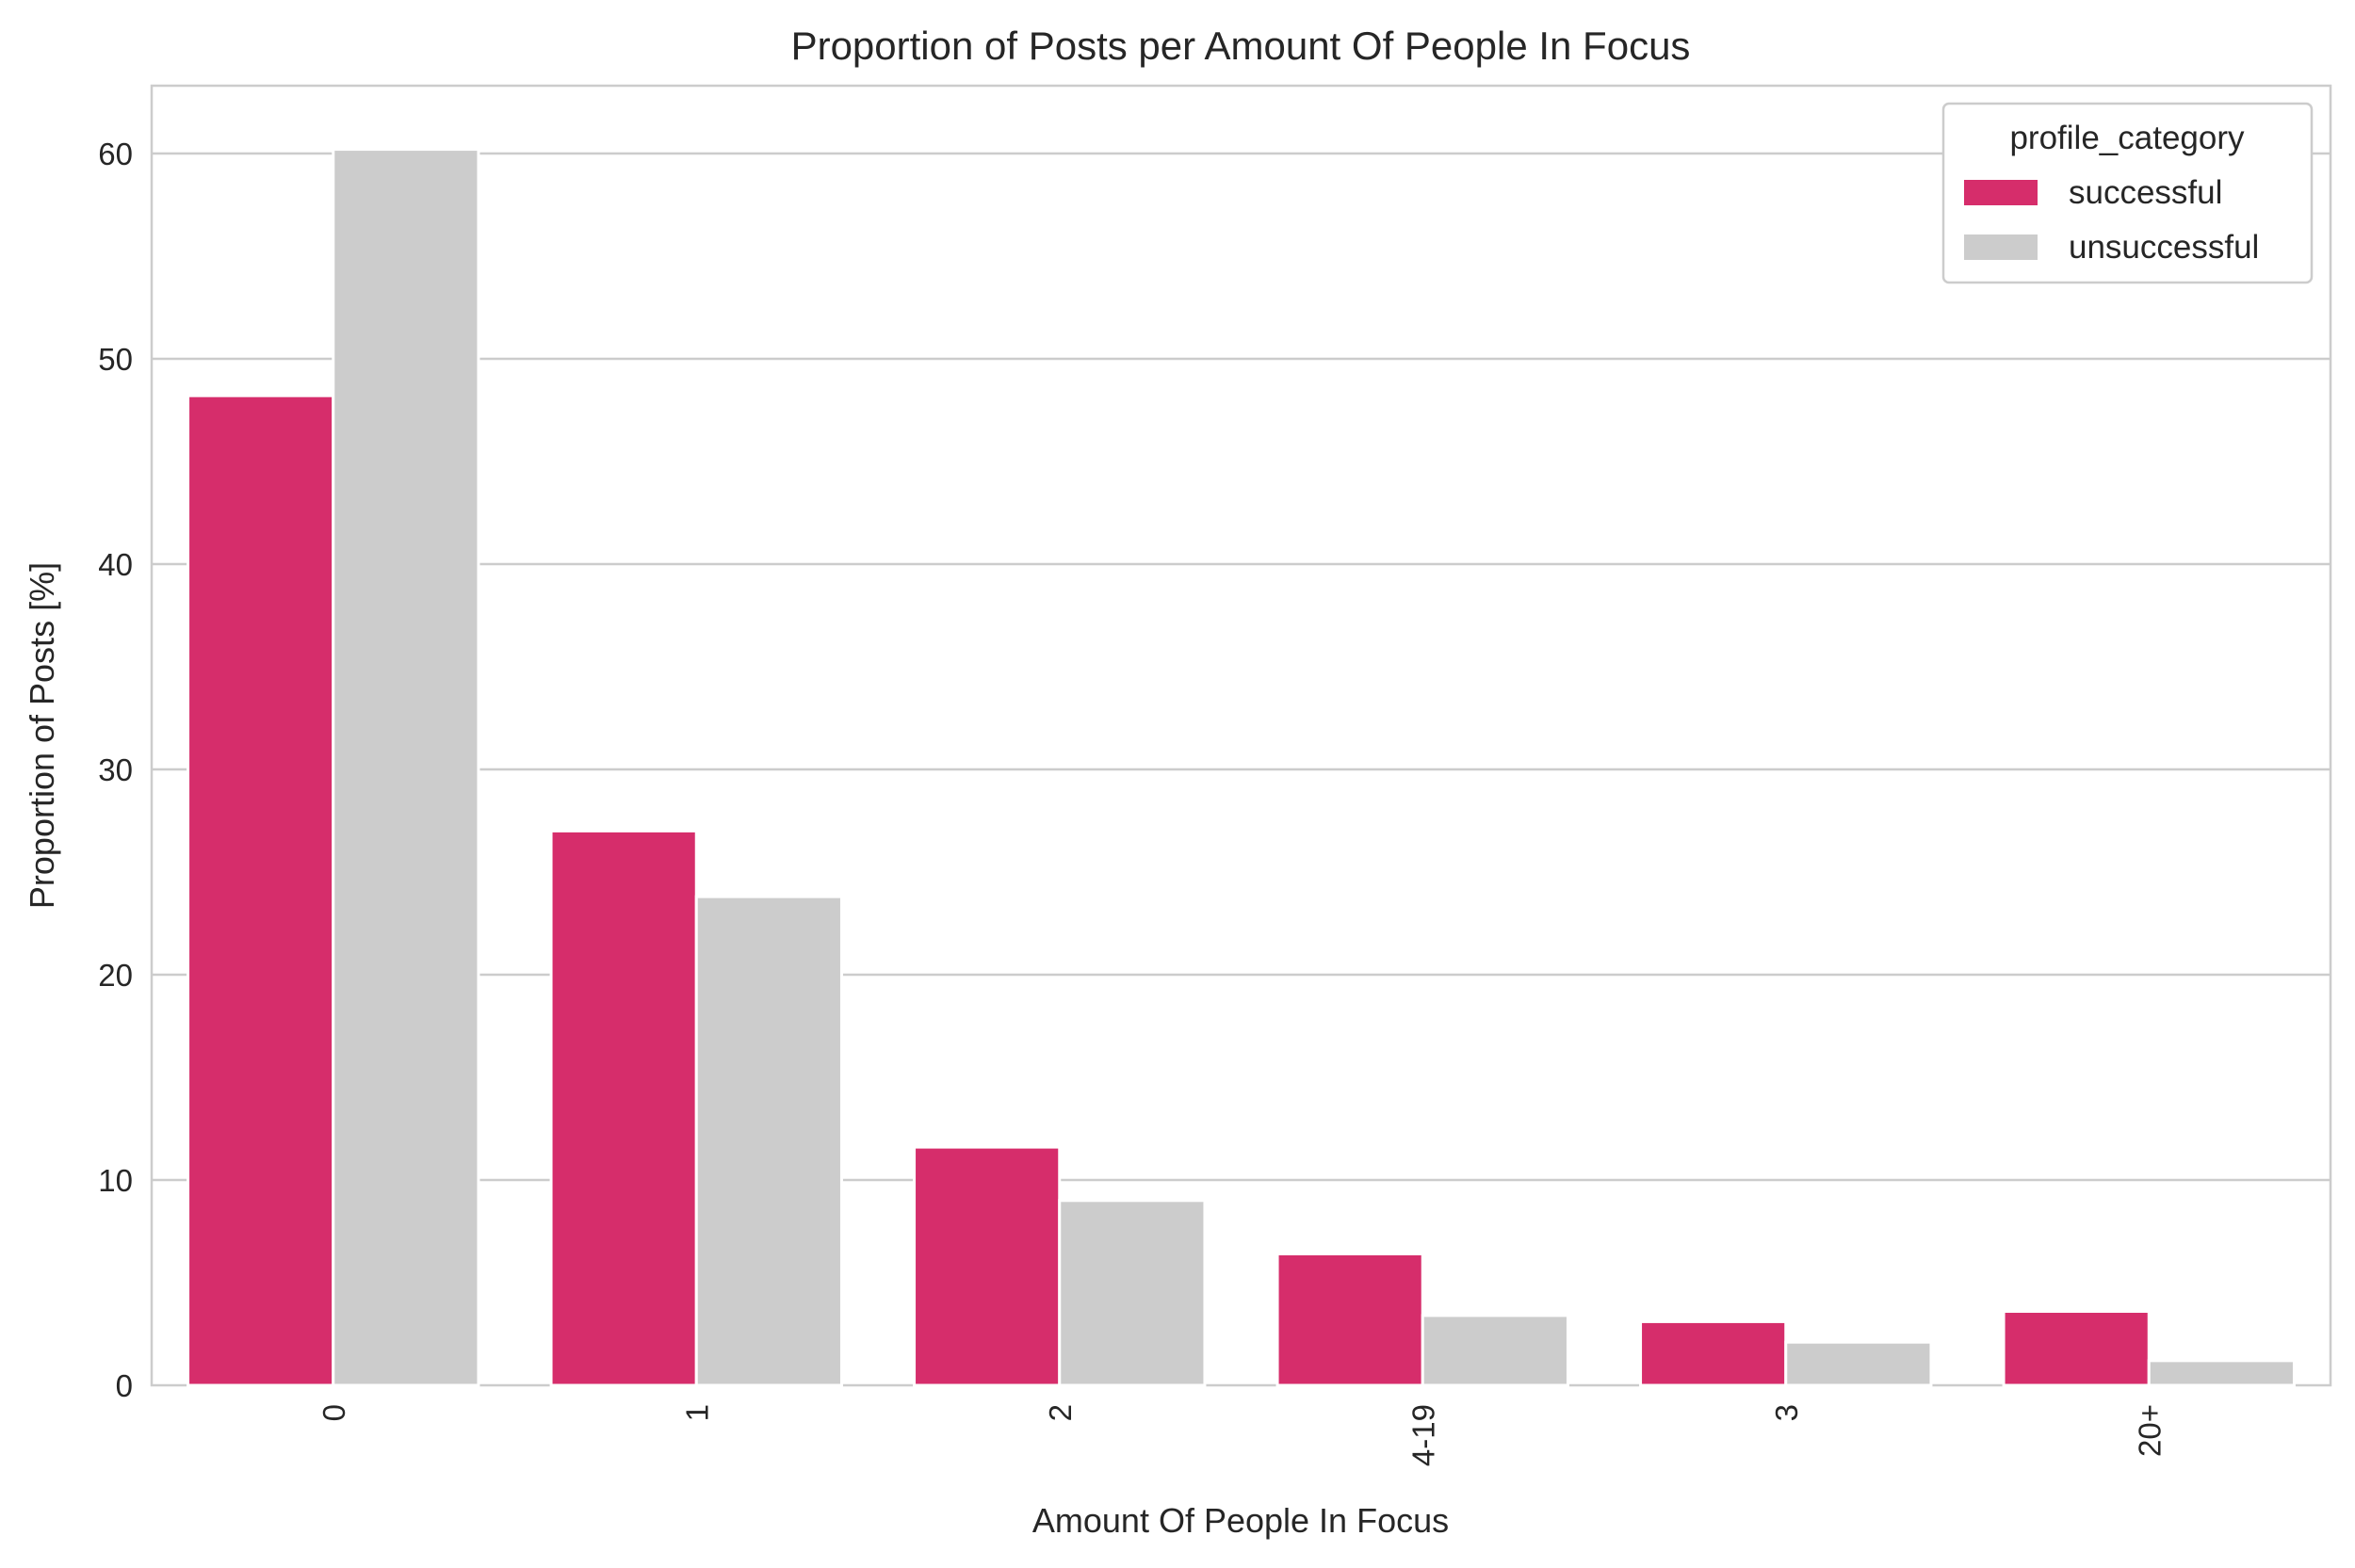 The image size is (2355, 1568). I want to click on legend-swatch-successful, so click(2001, 192).